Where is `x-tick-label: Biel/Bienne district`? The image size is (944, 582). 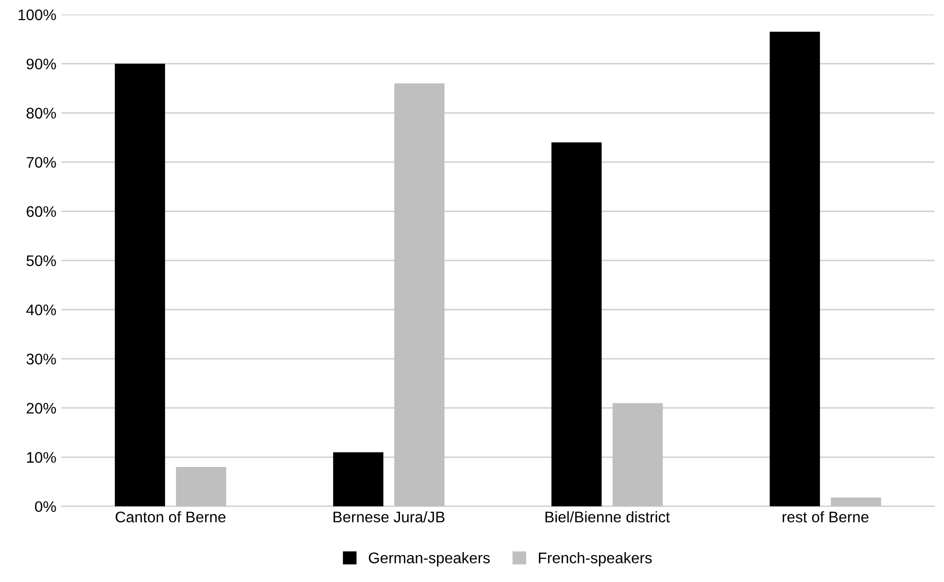
x-tick-label: Biel/Bienne district is located at coordinates (608, 516).